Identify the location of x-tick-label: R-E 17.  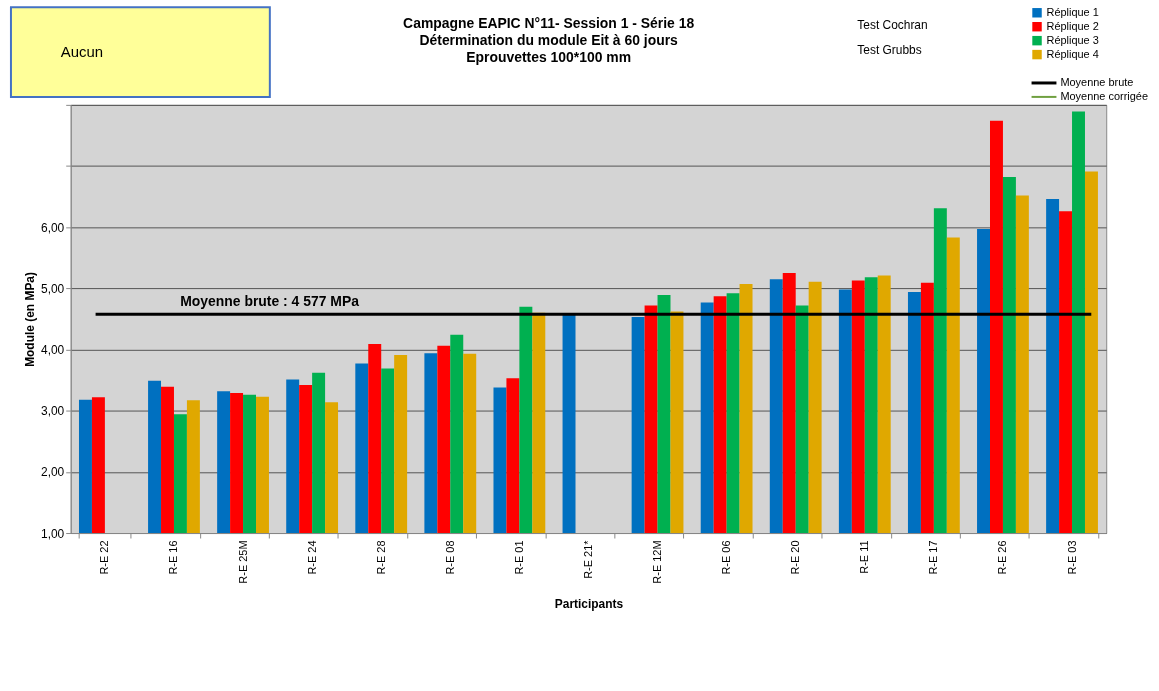
(933, 557).